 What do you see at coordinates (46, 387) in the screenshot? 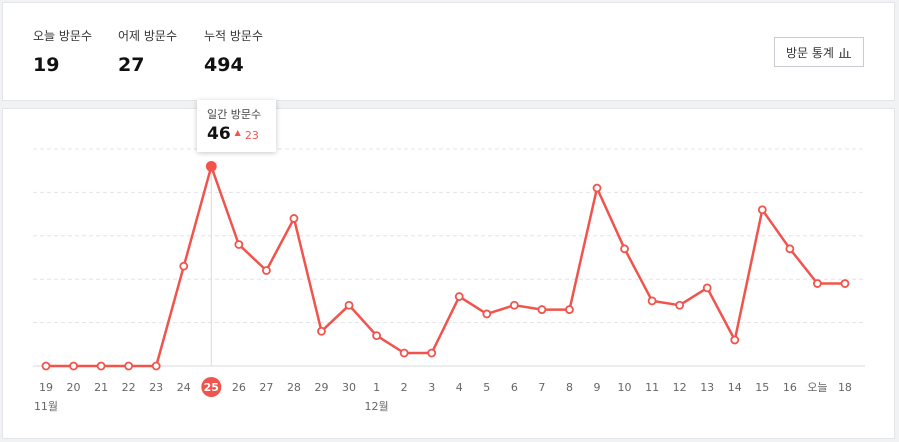
I see `x-tick-label: 19` at bounding box center [46, 387].